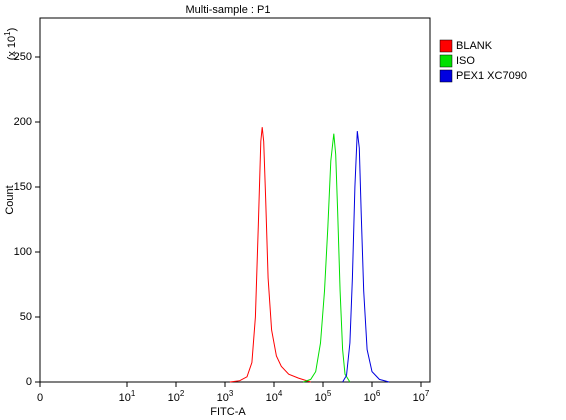 This screenshot has height=420, width=566. Describe the element at coordinates (133, 393) in the screenshot. I see `x-tick-sup: 1` at that location.